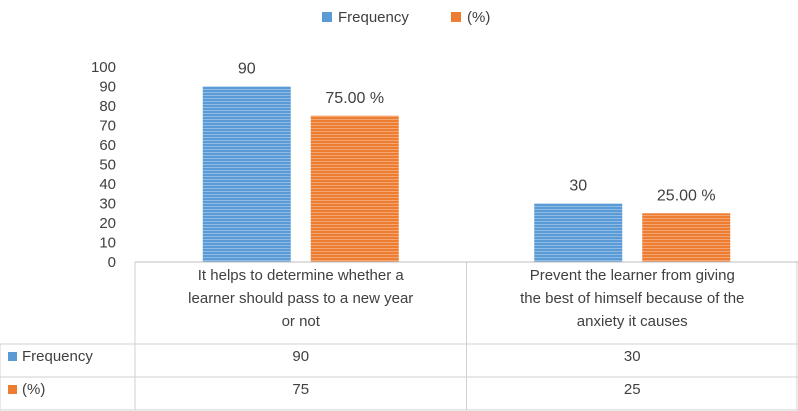 Image resolution: width=798 pixels, height=411 pixels. I want to click on data-label-1-1: 25.00 %, so click(686, 195).